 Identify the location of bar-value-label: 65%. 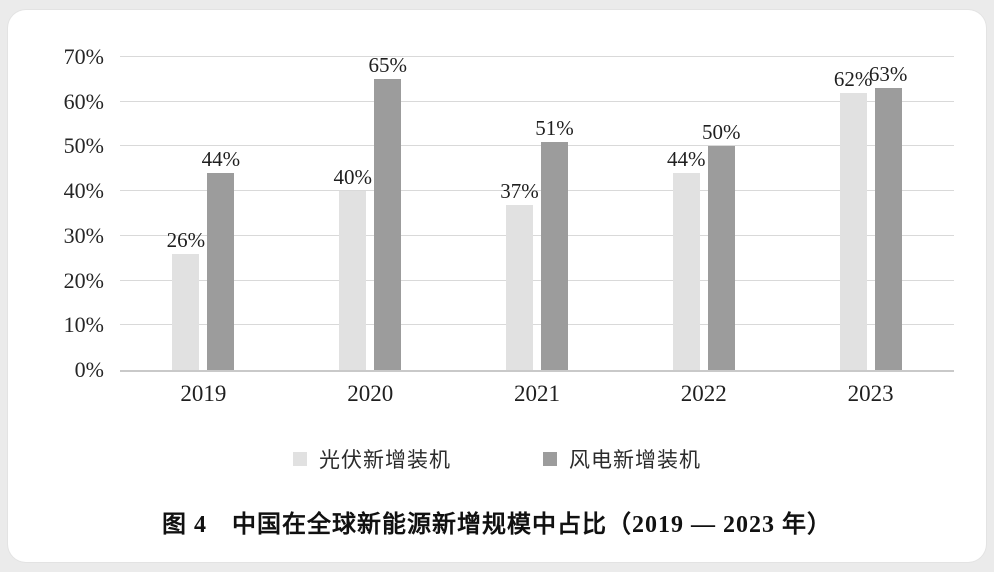
(387, 65).